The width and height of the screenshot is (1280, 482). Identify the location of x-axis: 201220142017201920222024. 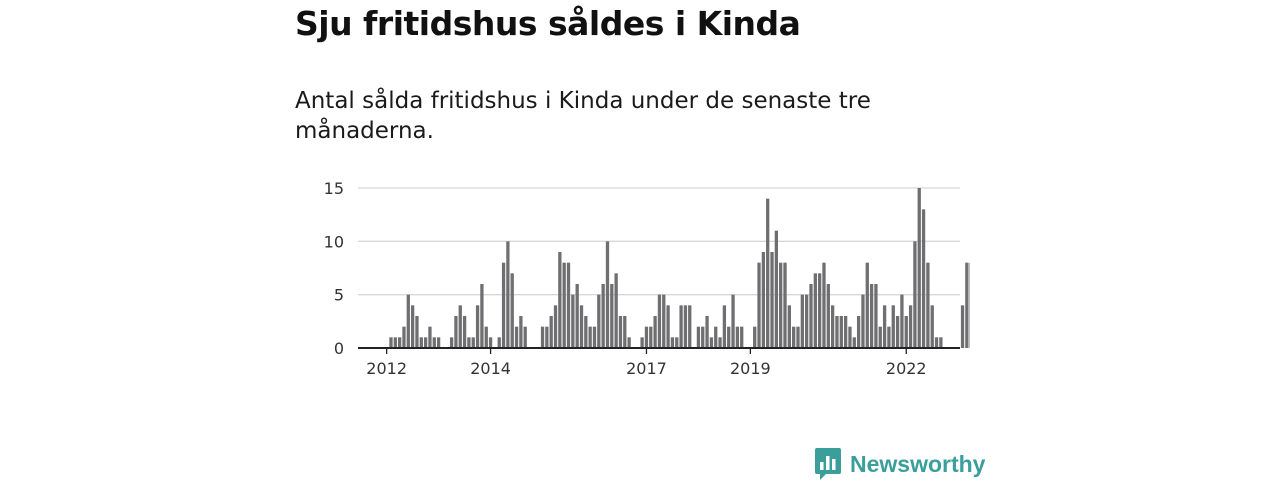
(664, 363).